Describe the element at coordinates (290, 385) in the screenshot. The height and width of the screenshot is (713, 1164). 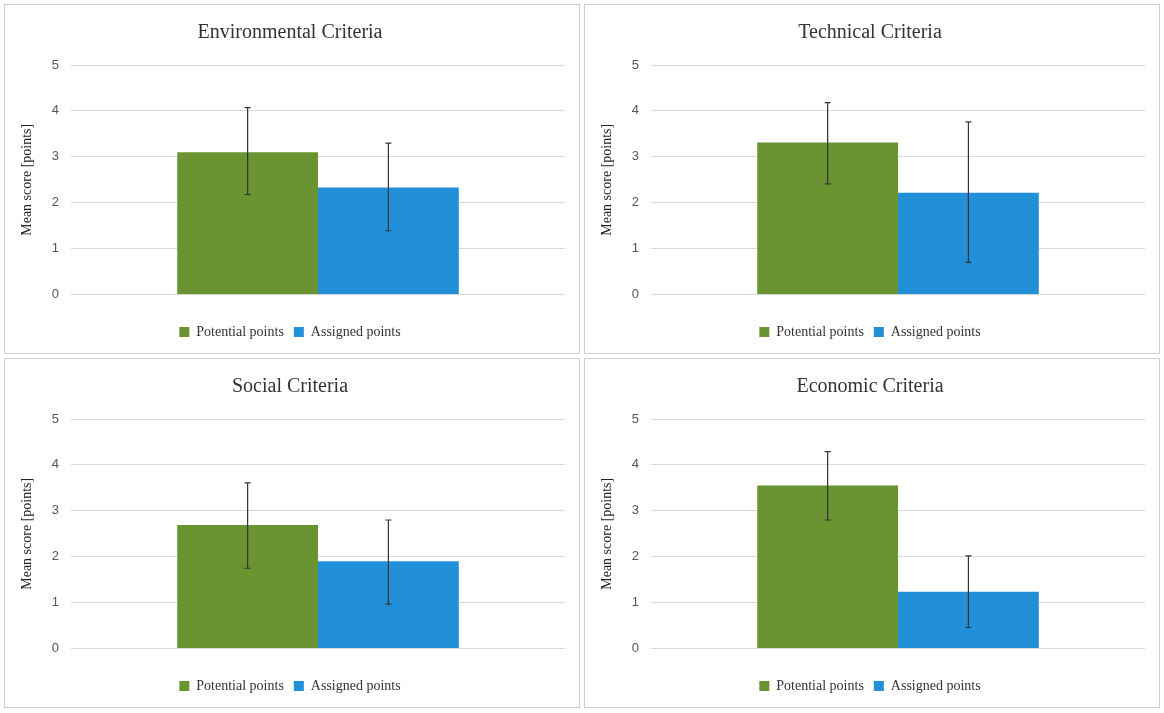
I see `chart-title: Social Criteria` at that location.